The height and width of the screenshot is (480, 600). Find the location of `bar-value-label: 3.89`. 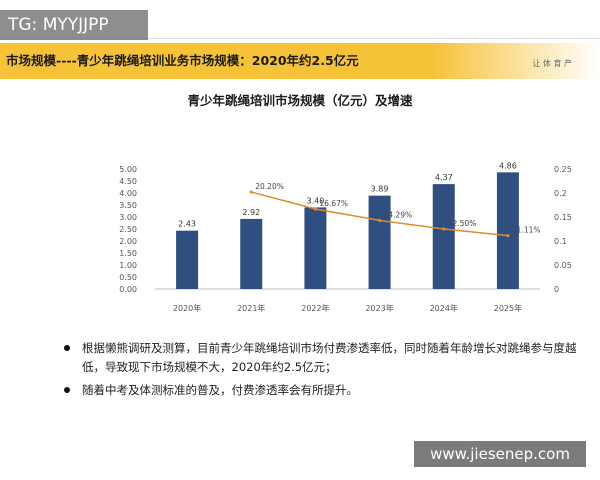

bar-value-label: 3.89 is located at coordinates (380, 189).